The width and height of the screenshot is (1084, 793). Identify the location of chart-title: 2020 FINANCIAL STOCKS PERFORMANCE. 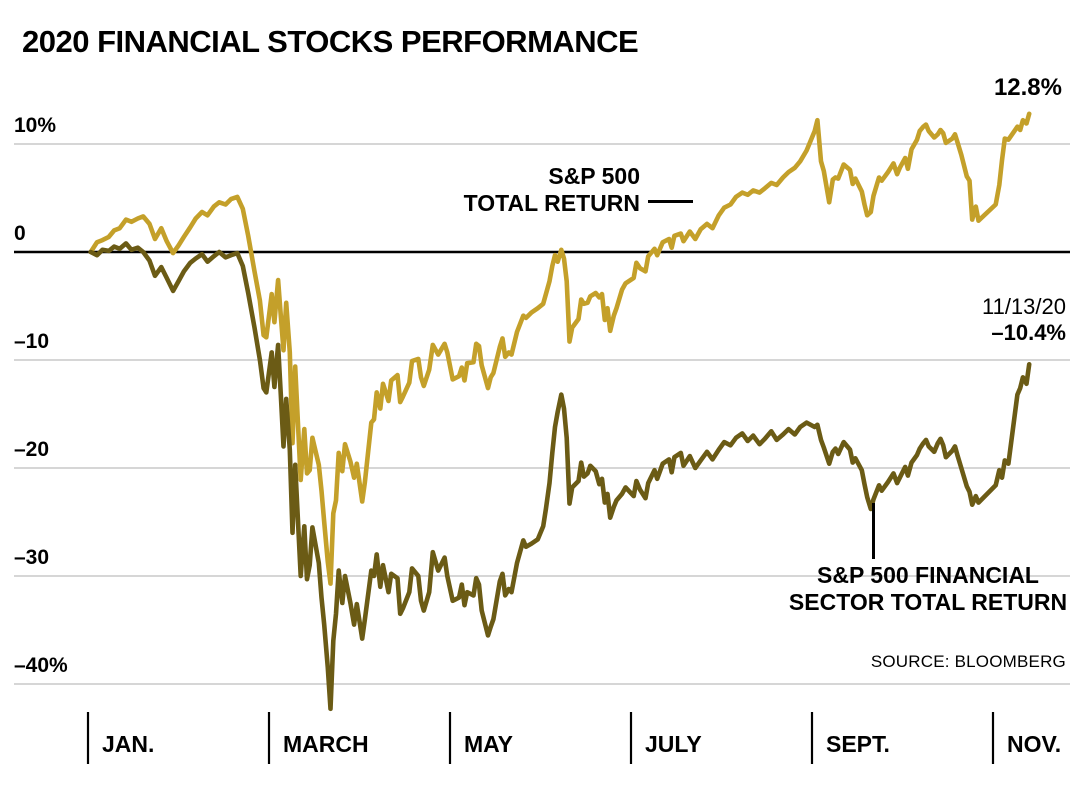
(330, 41).